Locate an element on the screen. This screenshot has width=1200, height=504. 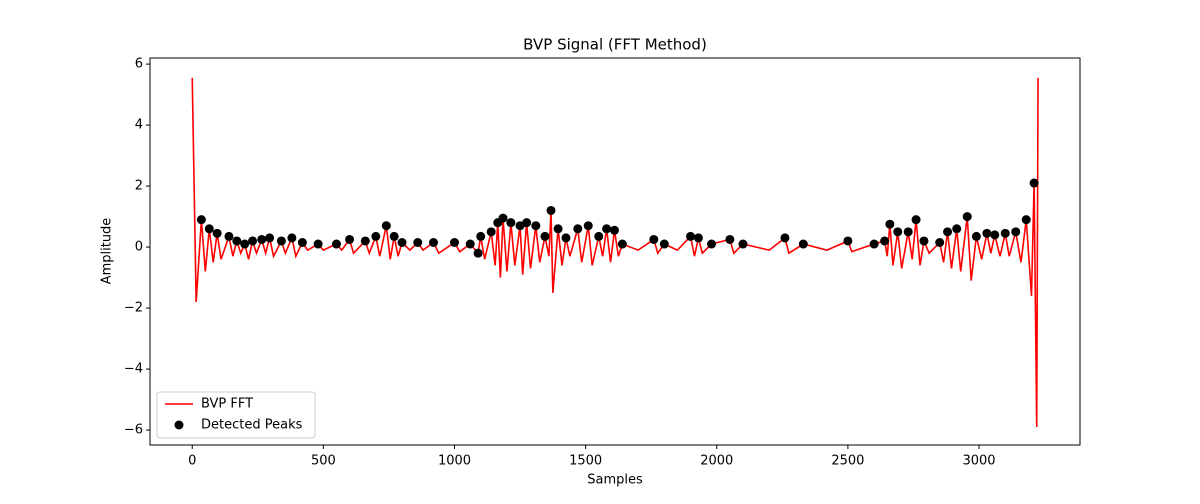
legend-box is located at coordinates (236, 415).